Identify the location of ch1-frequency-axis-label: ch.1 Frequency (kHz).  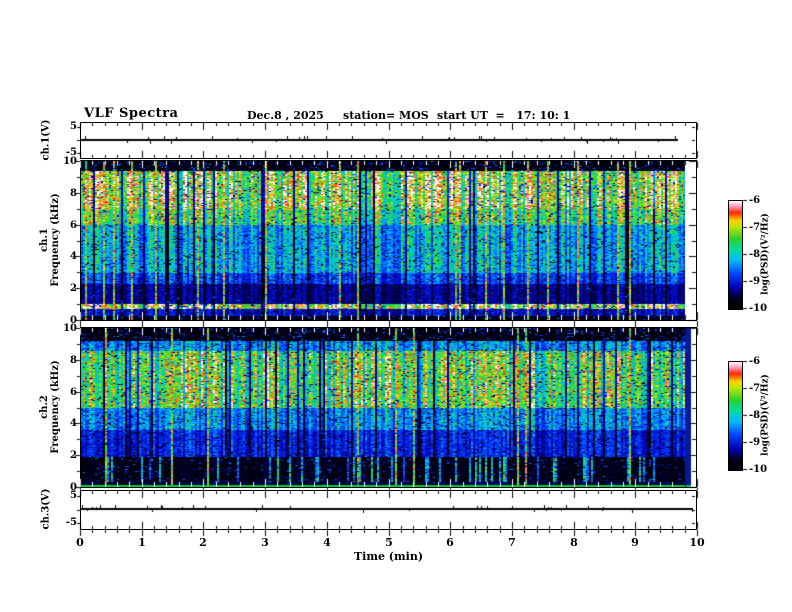
(50, 239).